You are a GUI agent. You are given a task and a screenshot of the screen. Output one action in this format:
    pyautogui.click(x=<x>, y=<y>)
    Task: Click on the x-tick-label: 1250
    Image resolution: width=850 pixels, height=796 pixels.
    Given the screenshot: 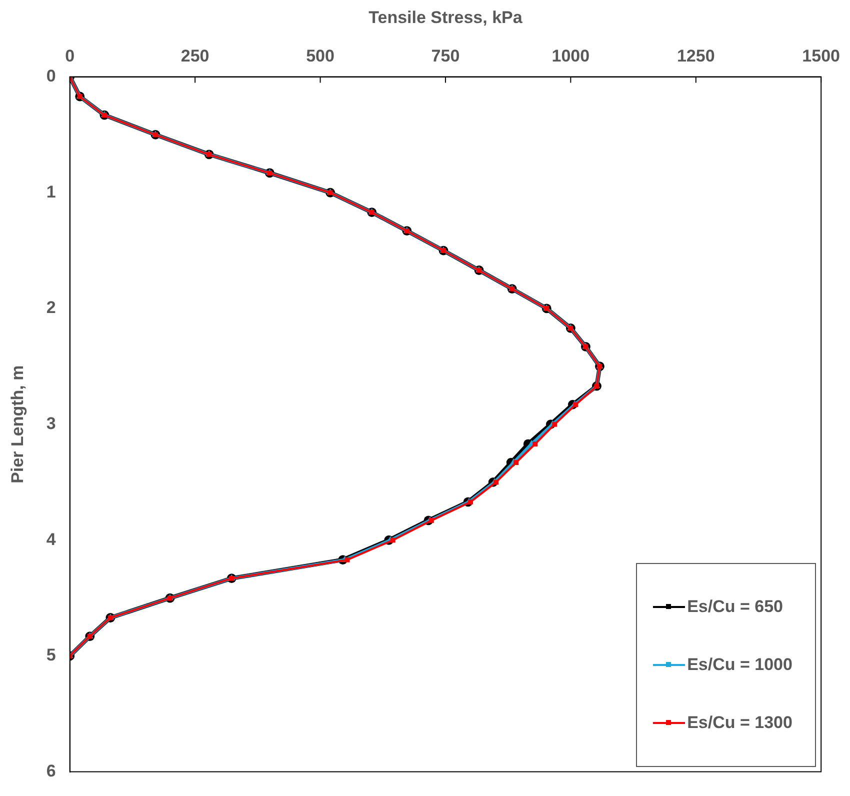 What is the action you would take?
    pyautogui.click(x=695, y=56)
    